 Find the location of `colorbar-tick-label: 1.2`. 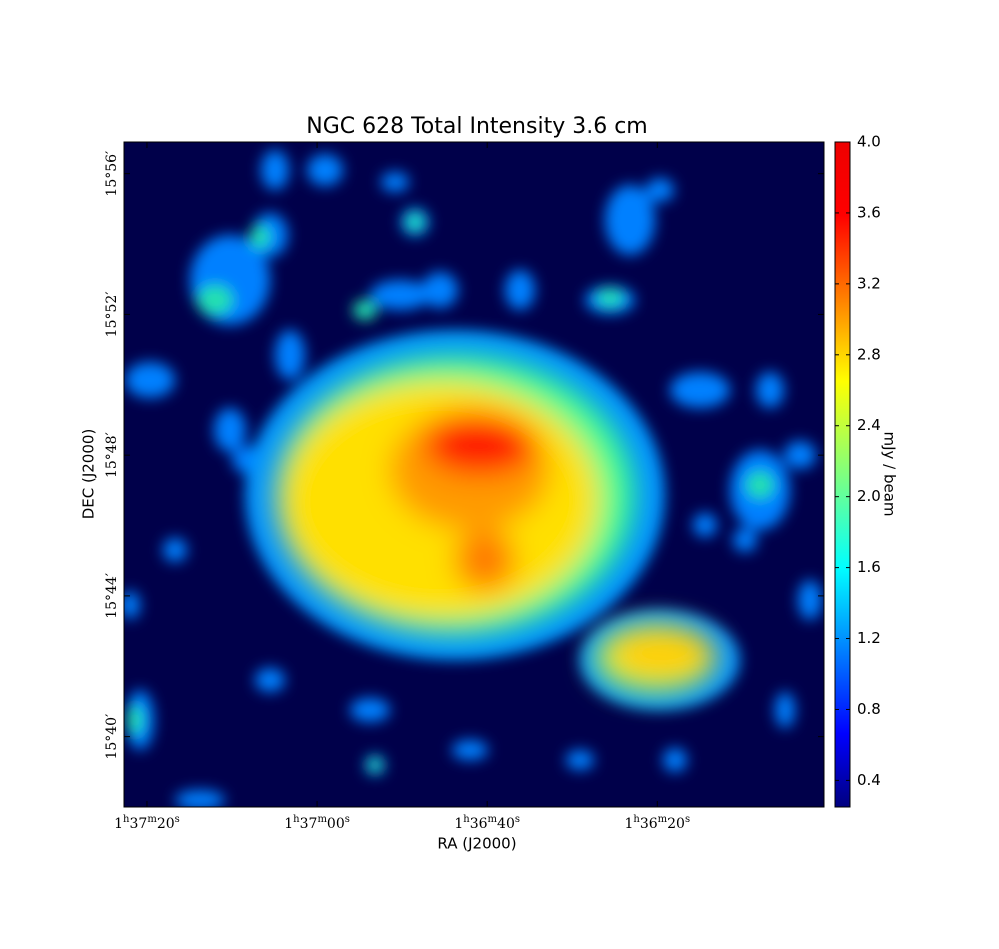

colorbar-tick-label: 1.2 is located at coordinates (869, 638).